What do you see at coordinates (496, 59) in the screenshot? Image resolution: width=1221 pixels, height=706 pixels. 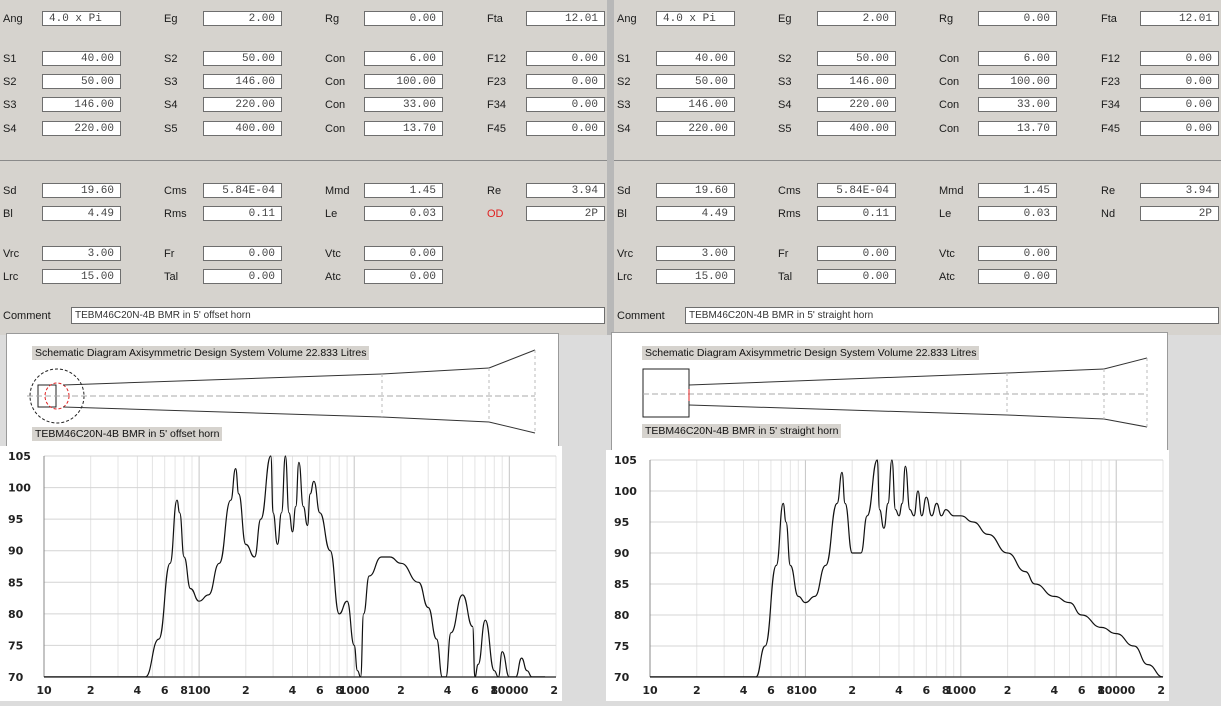 I see `param-label: F12` at bounding box center [496, 59].